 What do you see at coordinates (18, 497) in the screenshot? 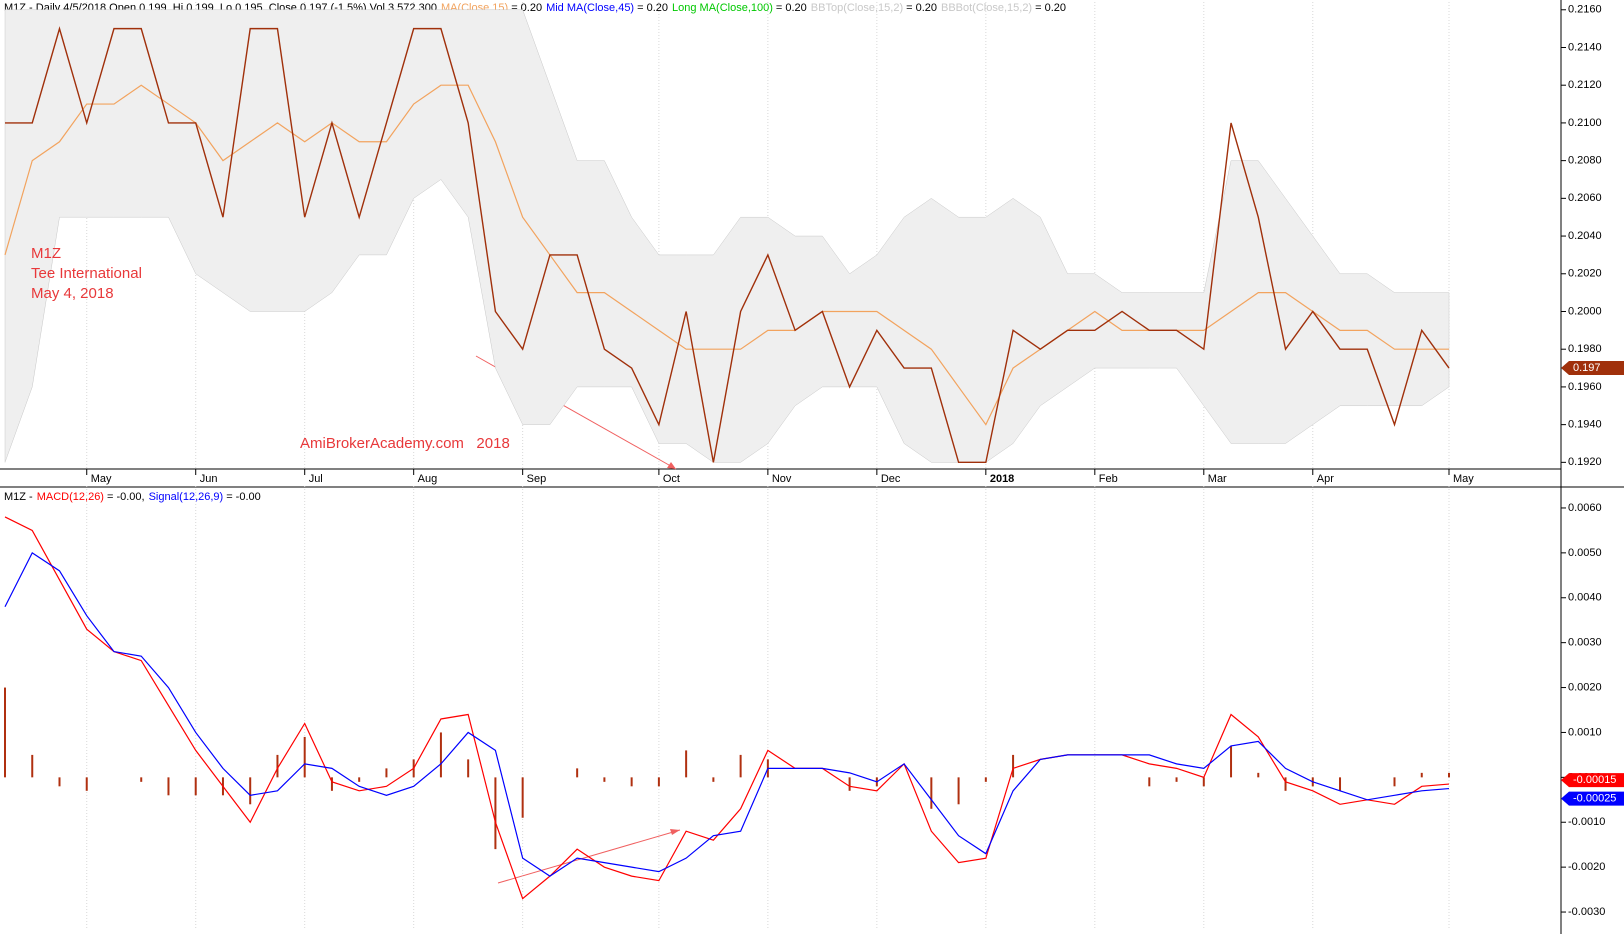
I see `chart-title: M1Z -` at bounding box center [18, 497].